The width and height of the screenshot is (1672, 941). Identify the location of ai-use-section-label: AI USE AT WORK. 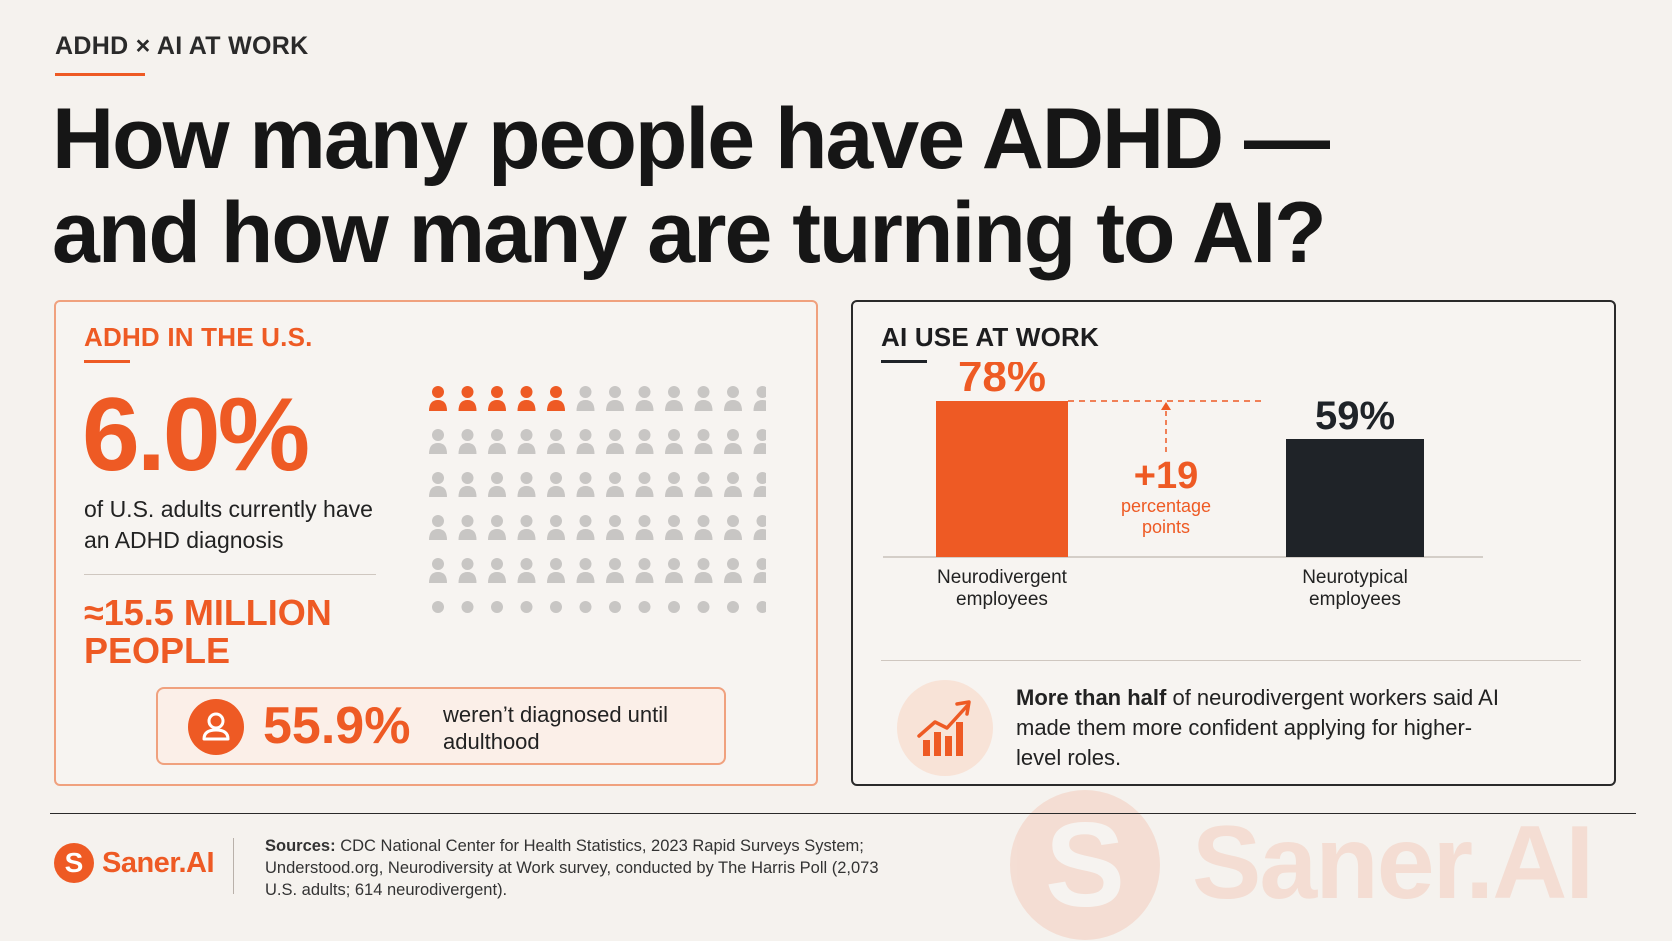
(990, 337).